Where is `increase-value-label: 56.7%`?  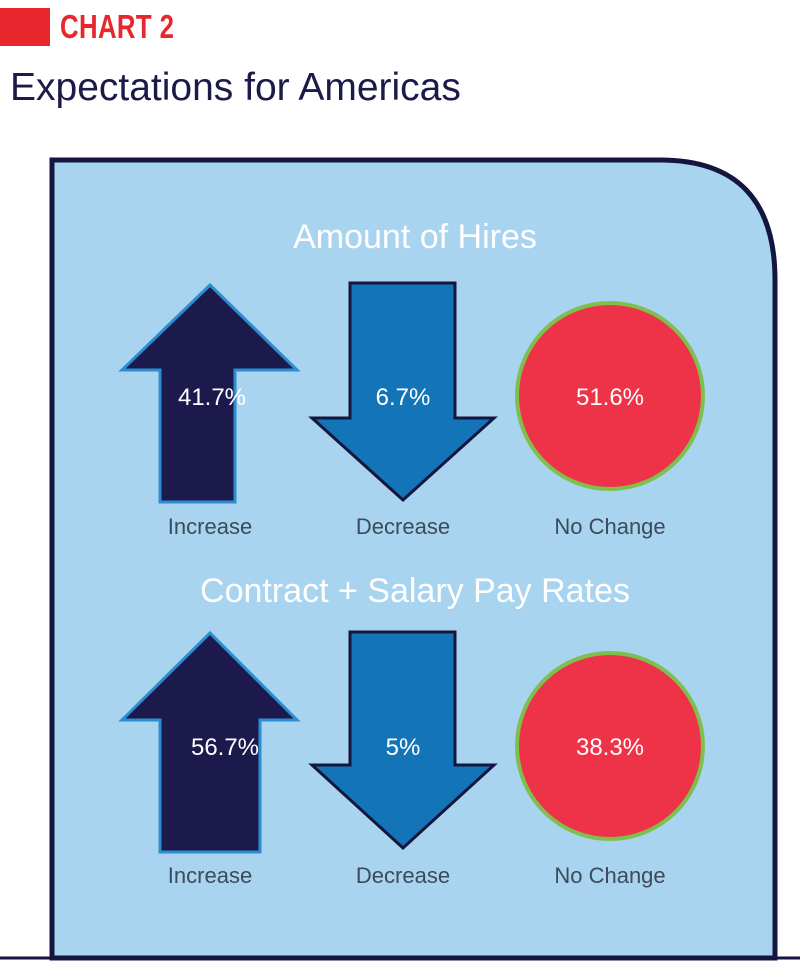
increase-value-label: 56.7% is located at coordinates (225, 747).